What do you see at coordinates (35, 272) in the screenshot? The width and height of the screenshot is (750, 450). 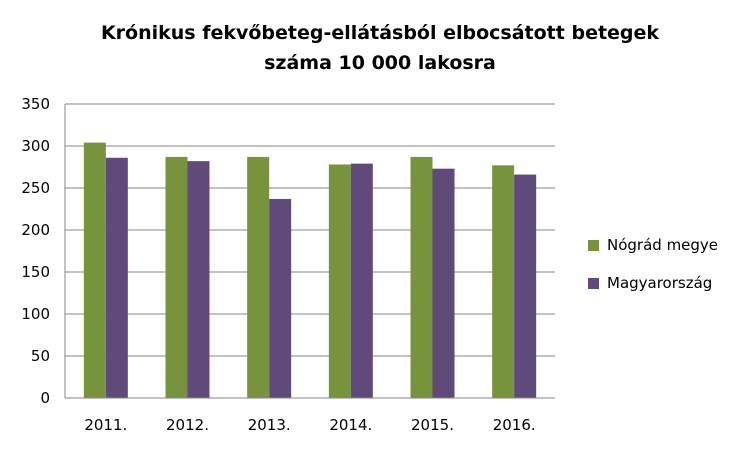 I see `y-tick-label-150: 150` at bounding box center [35, 272].